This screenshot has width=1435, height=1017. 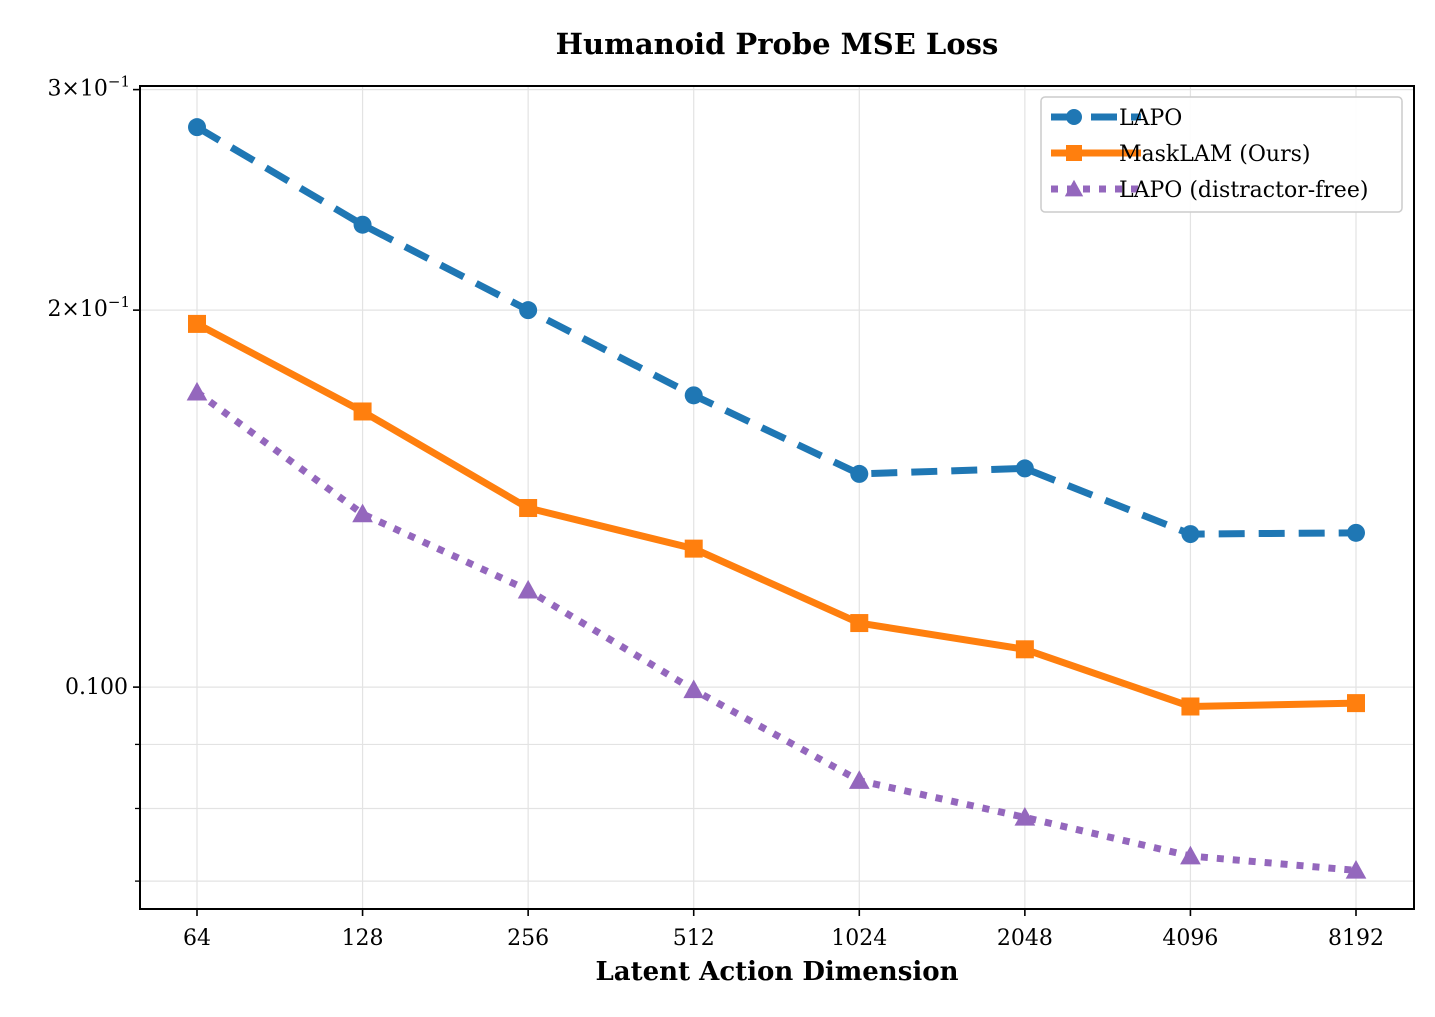 I want to click on x-tick-label-4096: 4096, so click(x=1190, y=938).